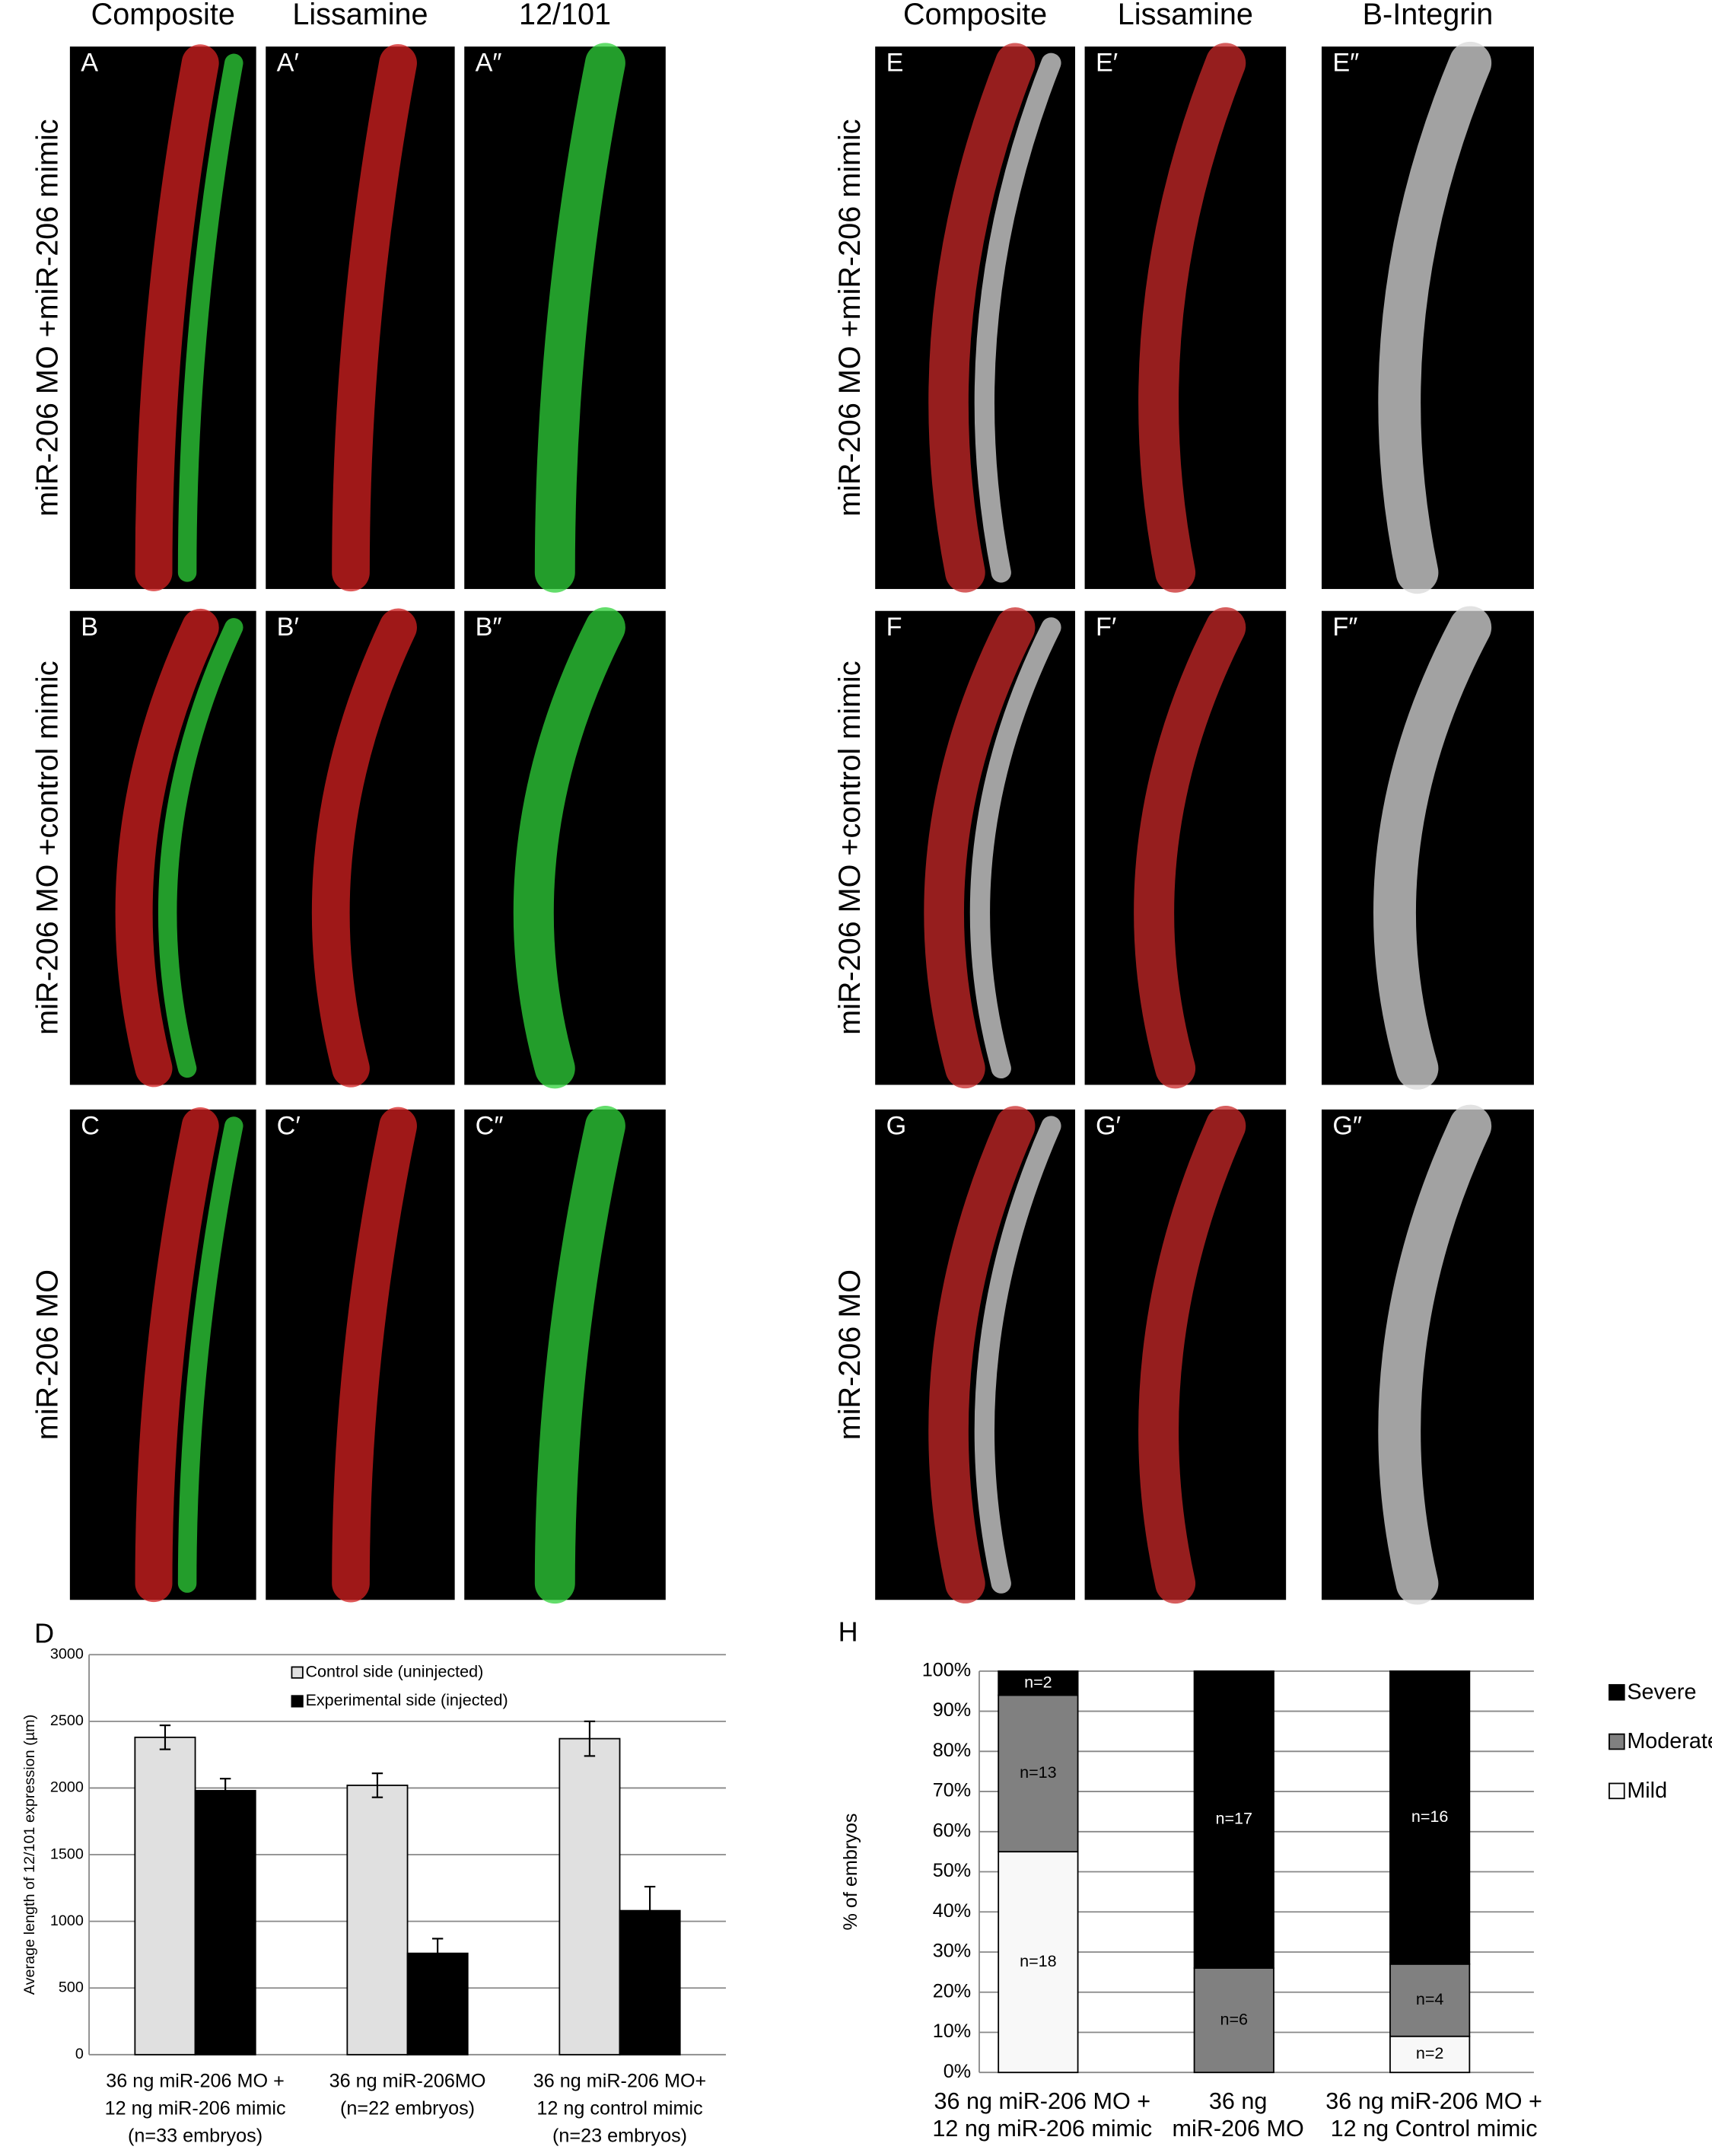 Image resolution: width=1712 pixels, height=2156 pixels. I want to click on panel-letter: B″, so click(489, 627).